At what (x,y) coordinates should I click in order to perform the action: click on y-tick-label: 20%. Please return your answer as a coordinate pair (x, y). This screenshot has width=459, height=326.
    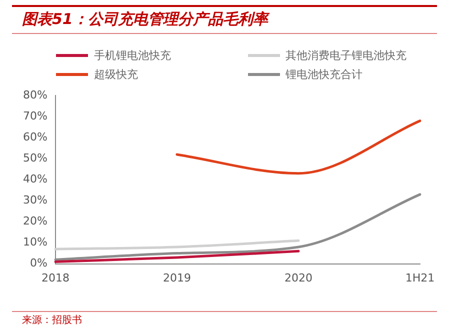
    Looking at the image, I should click on (35, 221).